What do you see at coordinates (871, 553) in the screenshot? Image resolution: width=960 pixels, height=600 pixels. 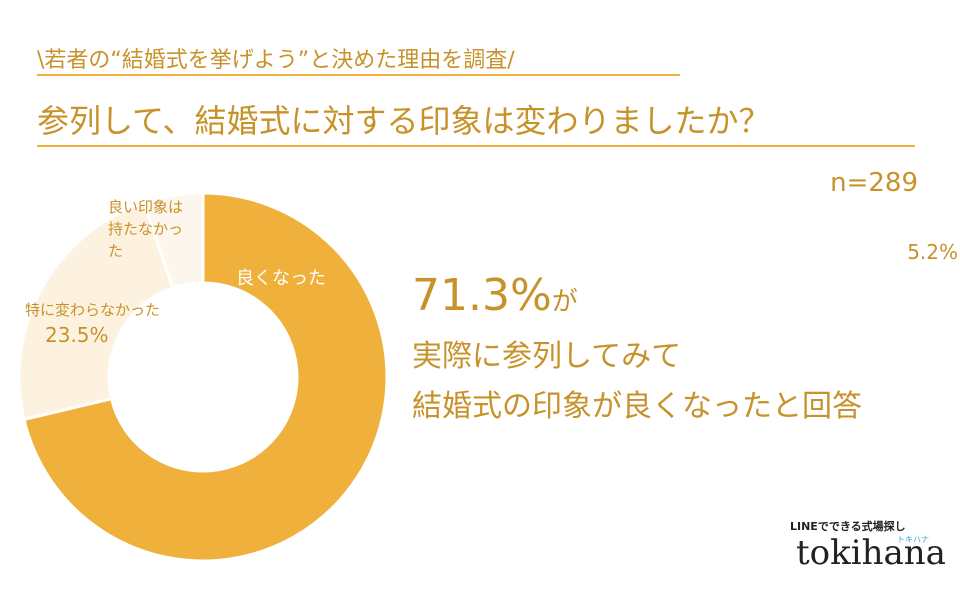 I see `logo-name: tokihana` at bounding box center [871, 553].